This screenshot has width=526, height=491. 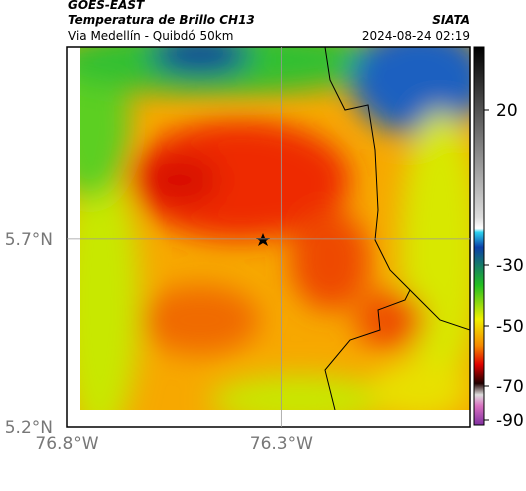 What do you see at coordinates (66, 444) in the screenshot?
I see `x-tick-label: 76.8°W` at bounding box center [66, 444].